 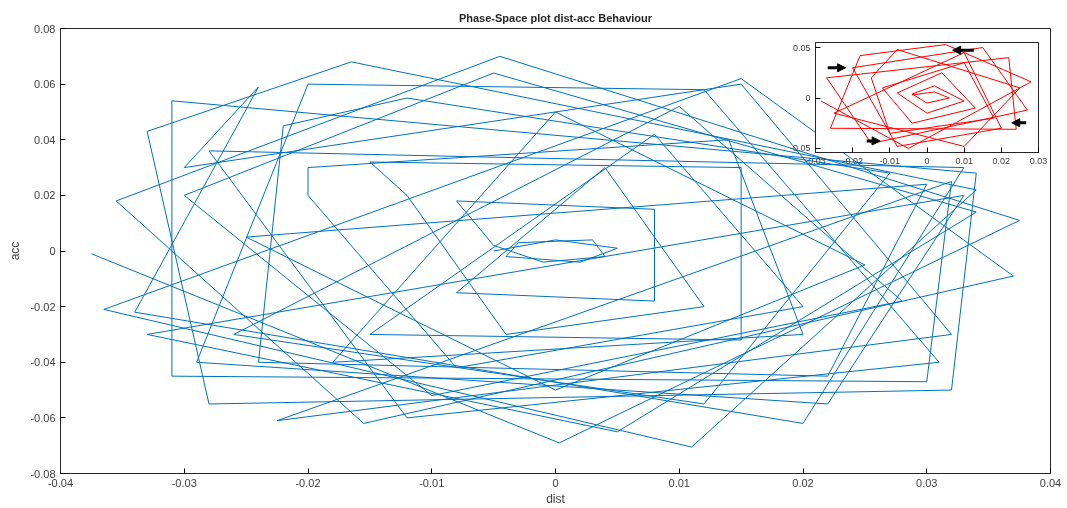 I want to click on x-tick-label: 0.02, so click(x=1001, y=160).